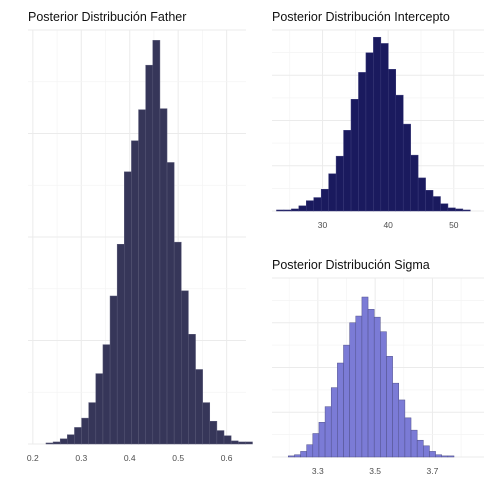  I want to click on x-tick-label-sigma: 3.3, so click(318, 471).